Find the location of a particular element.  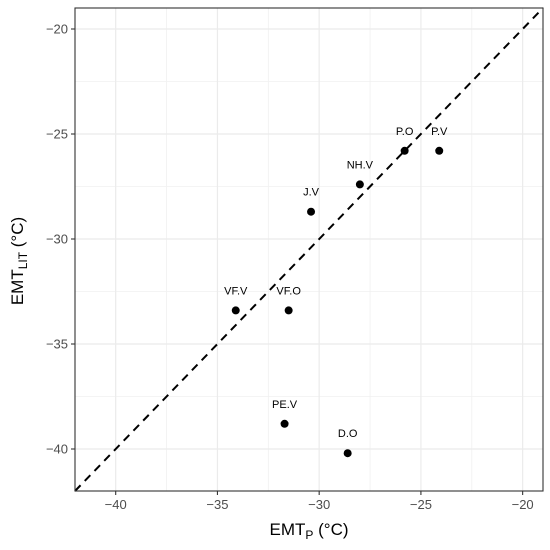

y-axis-title: EMTLIT (°C) is located at coordinates (19, 261).